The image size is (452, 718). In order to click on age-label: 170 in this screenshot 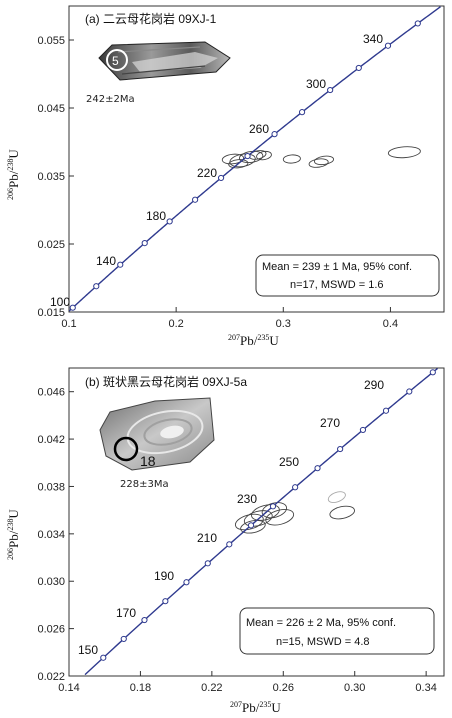, I will do `click(126, 613)`.